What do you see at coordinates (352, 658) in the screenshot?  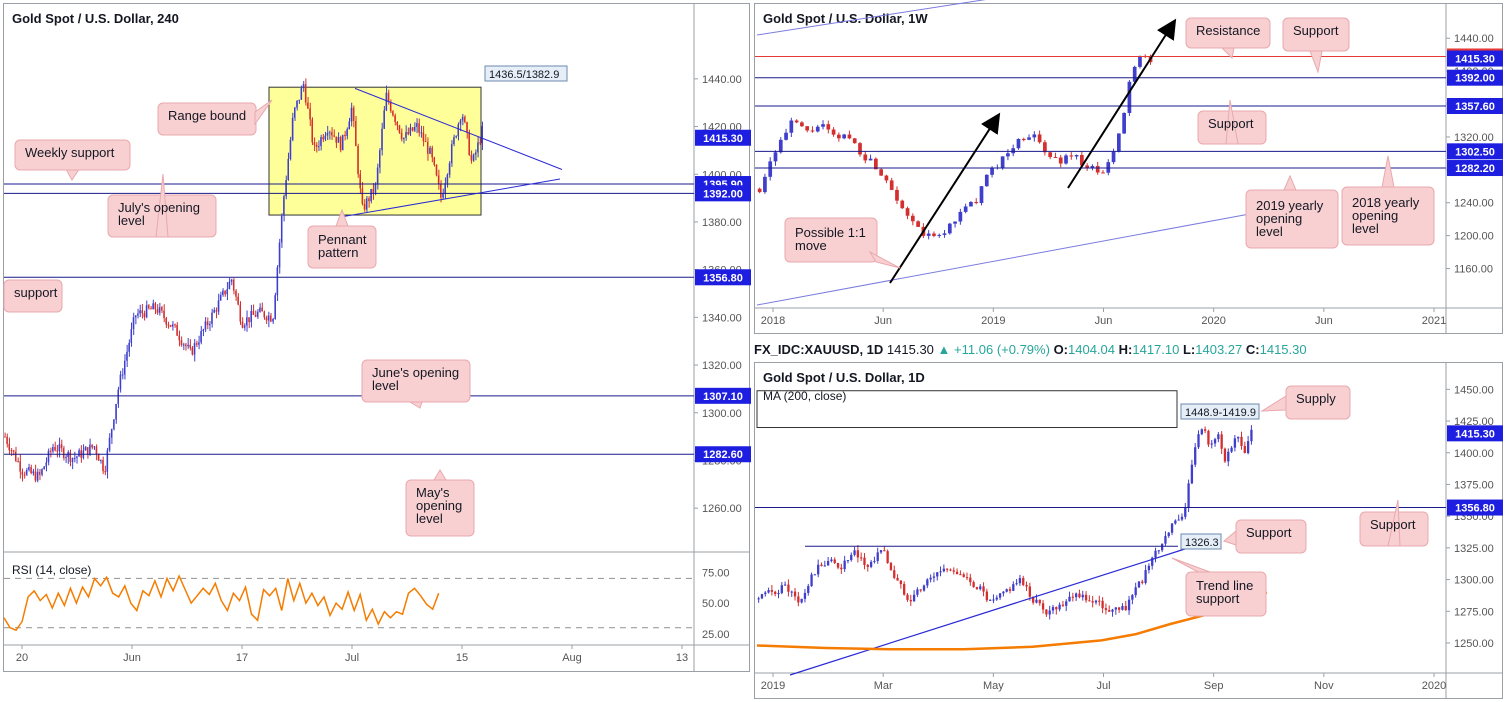 I see `x-tick-label: Jul` at bounding box center [352, 658].